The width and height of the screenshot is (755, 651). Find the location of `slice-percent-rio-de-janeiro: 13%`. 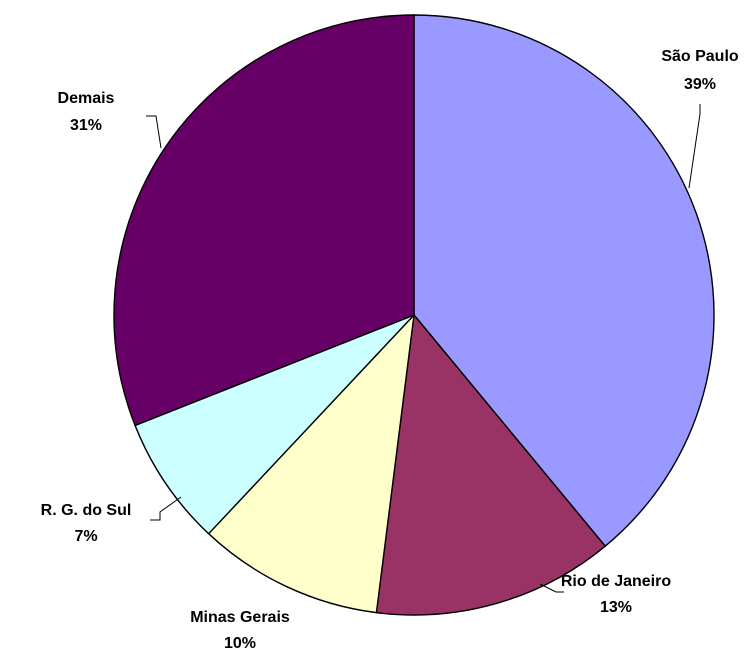

slice-percent-rio-de-janeiro: 13% is located at coordinates (616, 607).